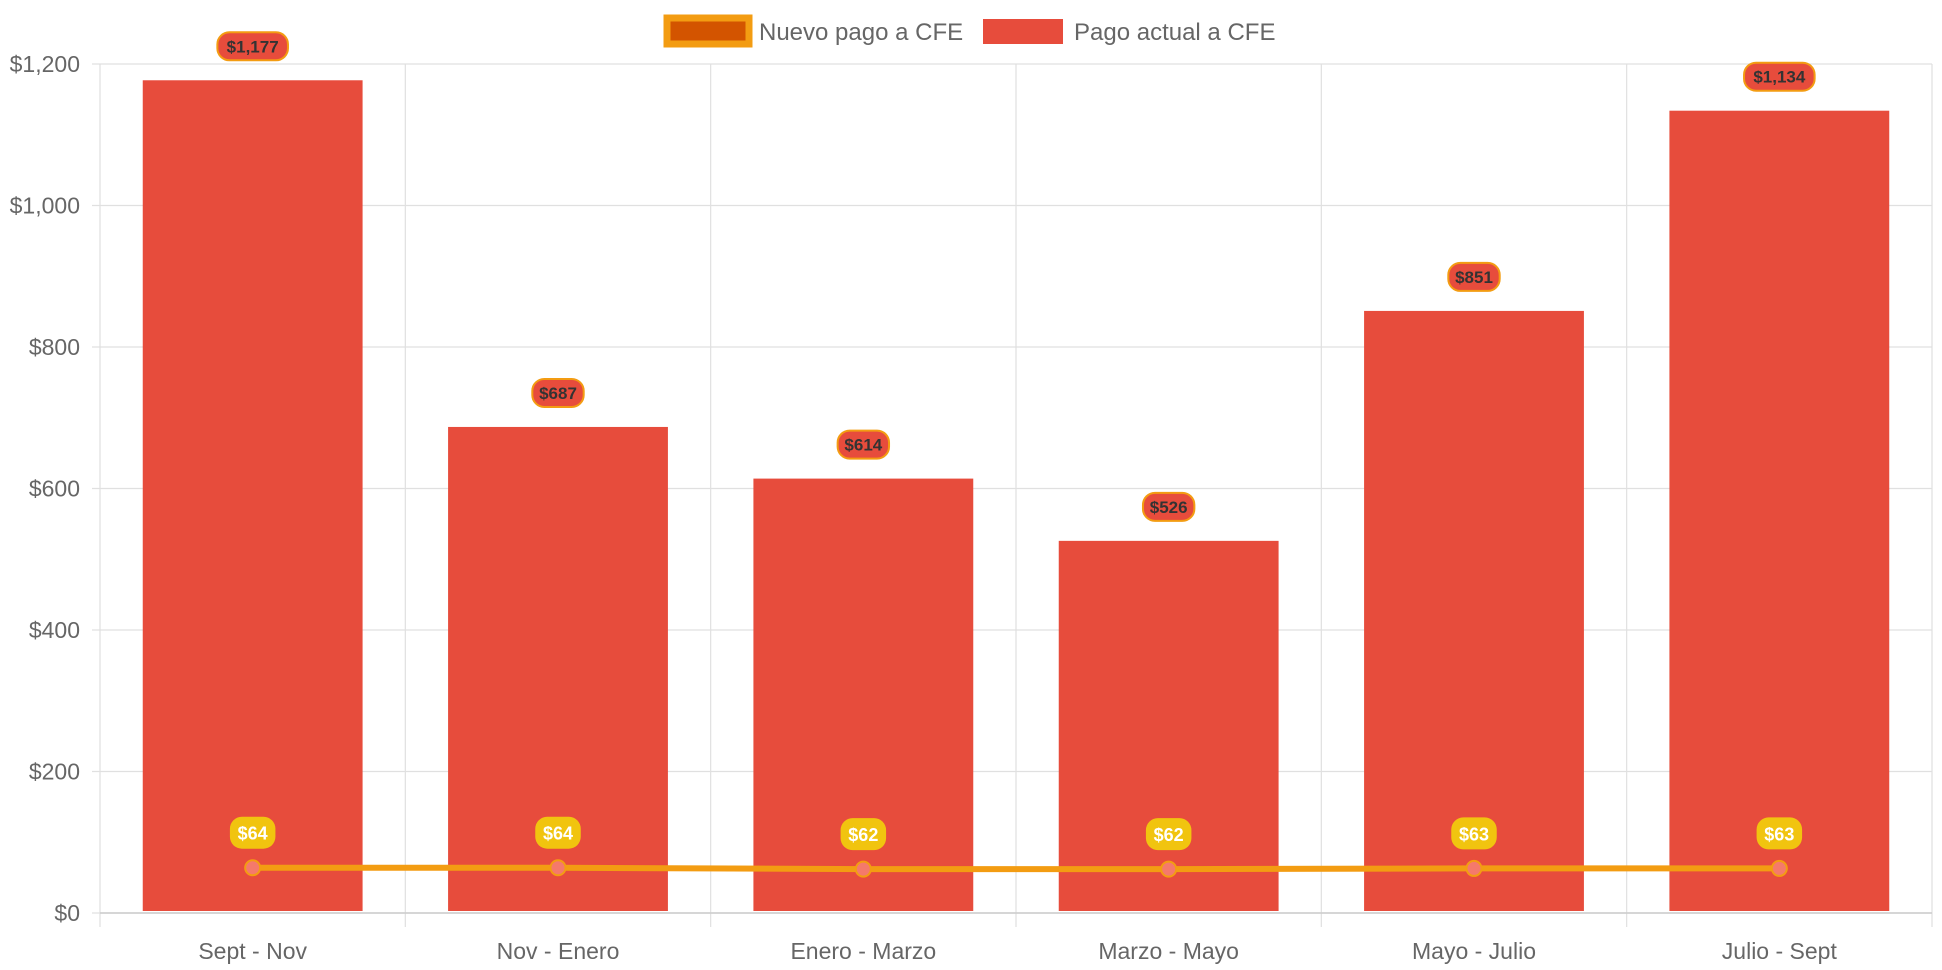  Describe the element at coordinates (1780, 951) in the screenshot. I see `x-tick-label: Julio - Sept` at that location.